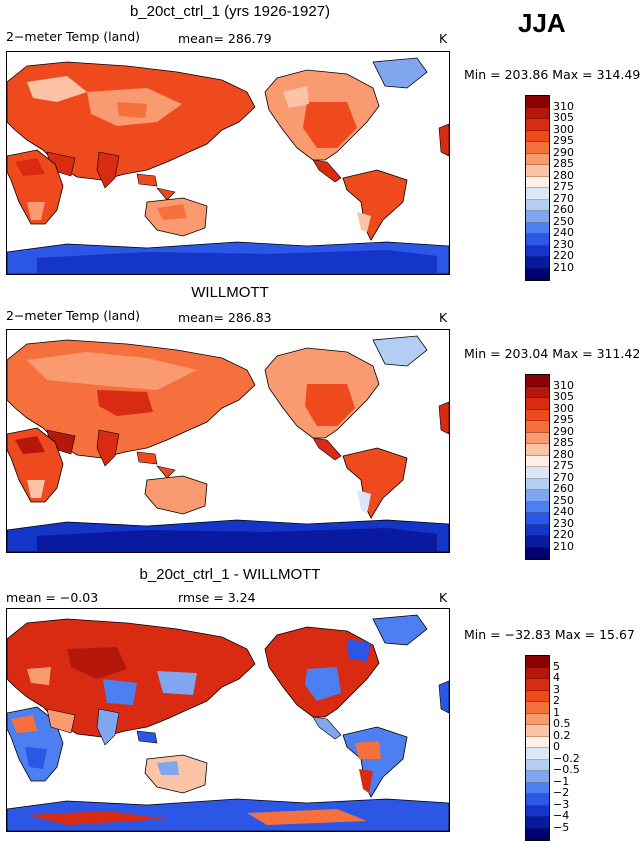 Image resolution: width=644 pixels, height=841 pixels. What do you see at coordinates (563, 267) in the screenshot?
I see `colorbar-tick-label: 210` at bounding box center [563, 267].